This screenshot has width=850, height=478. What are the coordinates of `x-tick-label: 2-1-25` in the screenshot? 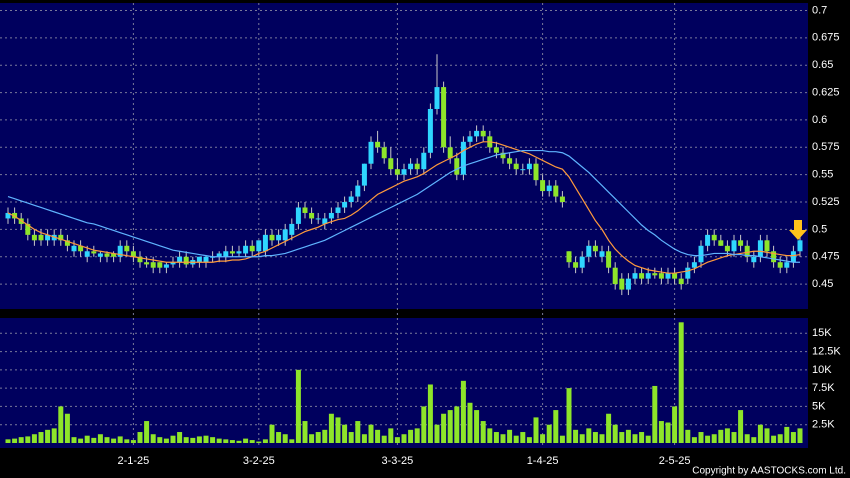 It's located at (134, 461).